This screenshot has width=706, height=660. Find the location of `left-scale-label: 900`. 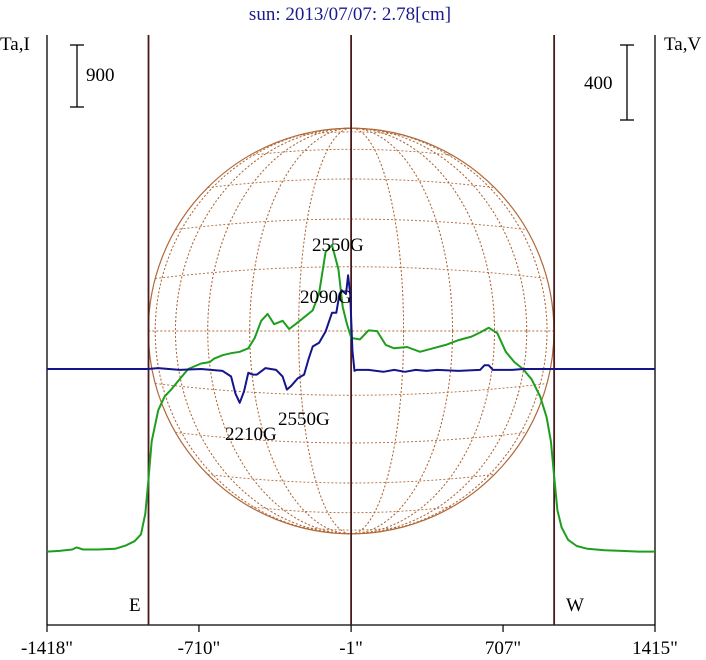

left-scale-label: 900 is located at coordinates (100, 75).